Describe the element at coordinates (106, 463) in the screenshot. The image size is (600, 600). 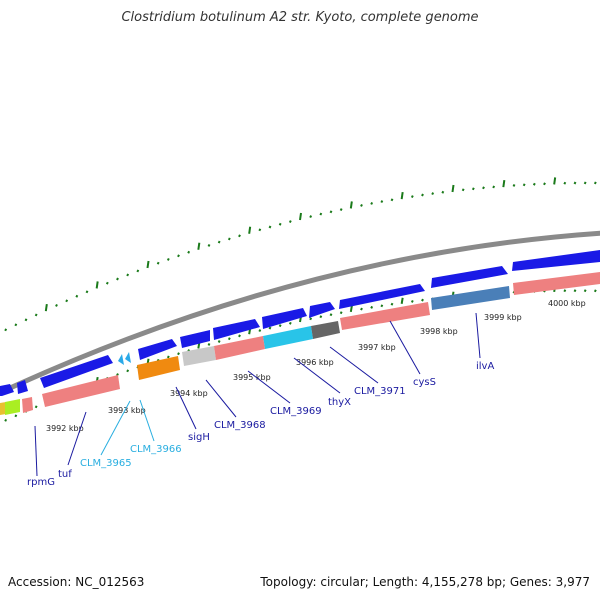
I see `gene-label: CLM_3965` at that location.